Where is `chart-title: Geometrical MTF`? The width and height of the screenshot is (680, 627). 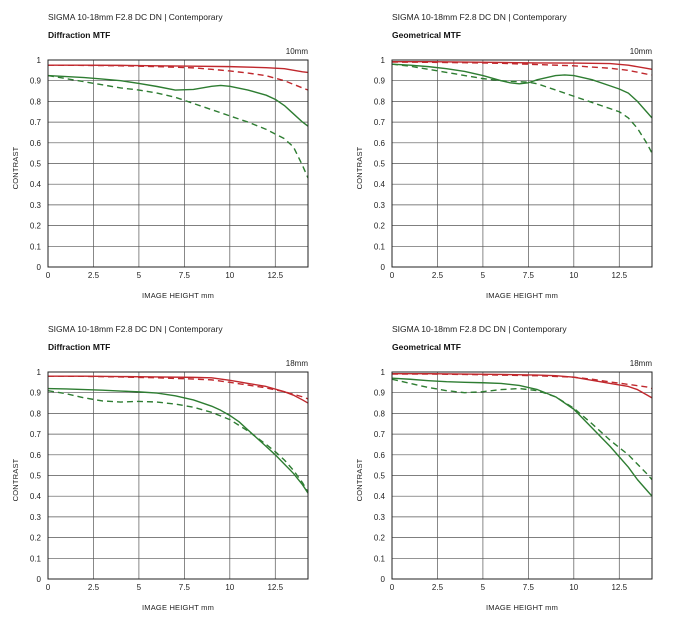
chart-title: Geometrical MTF is located at coordinates (426, 35).